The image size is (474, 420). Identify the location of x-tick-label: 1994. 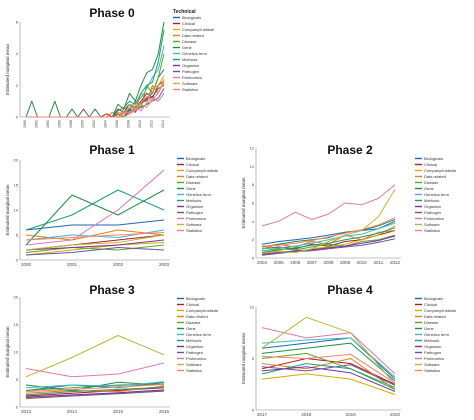
(48, 124).